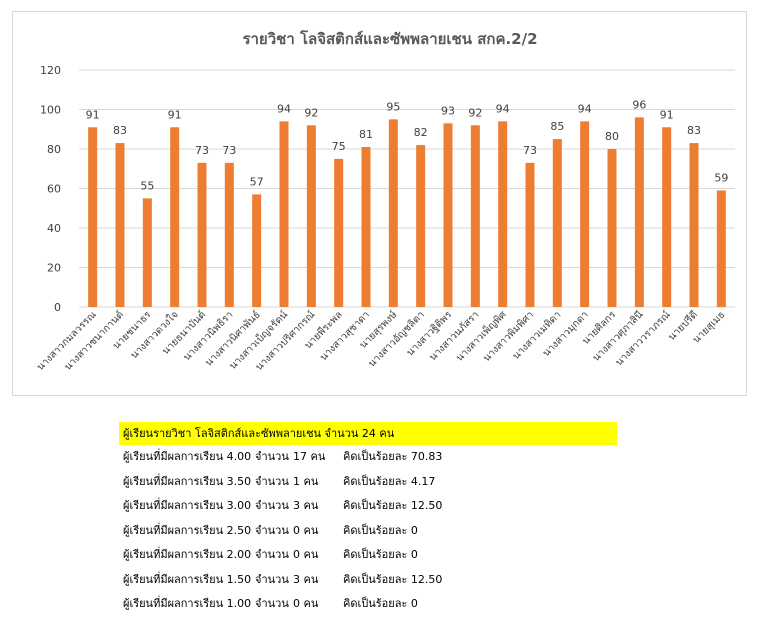  I want to click on data-label: 59, so click(721, 177).